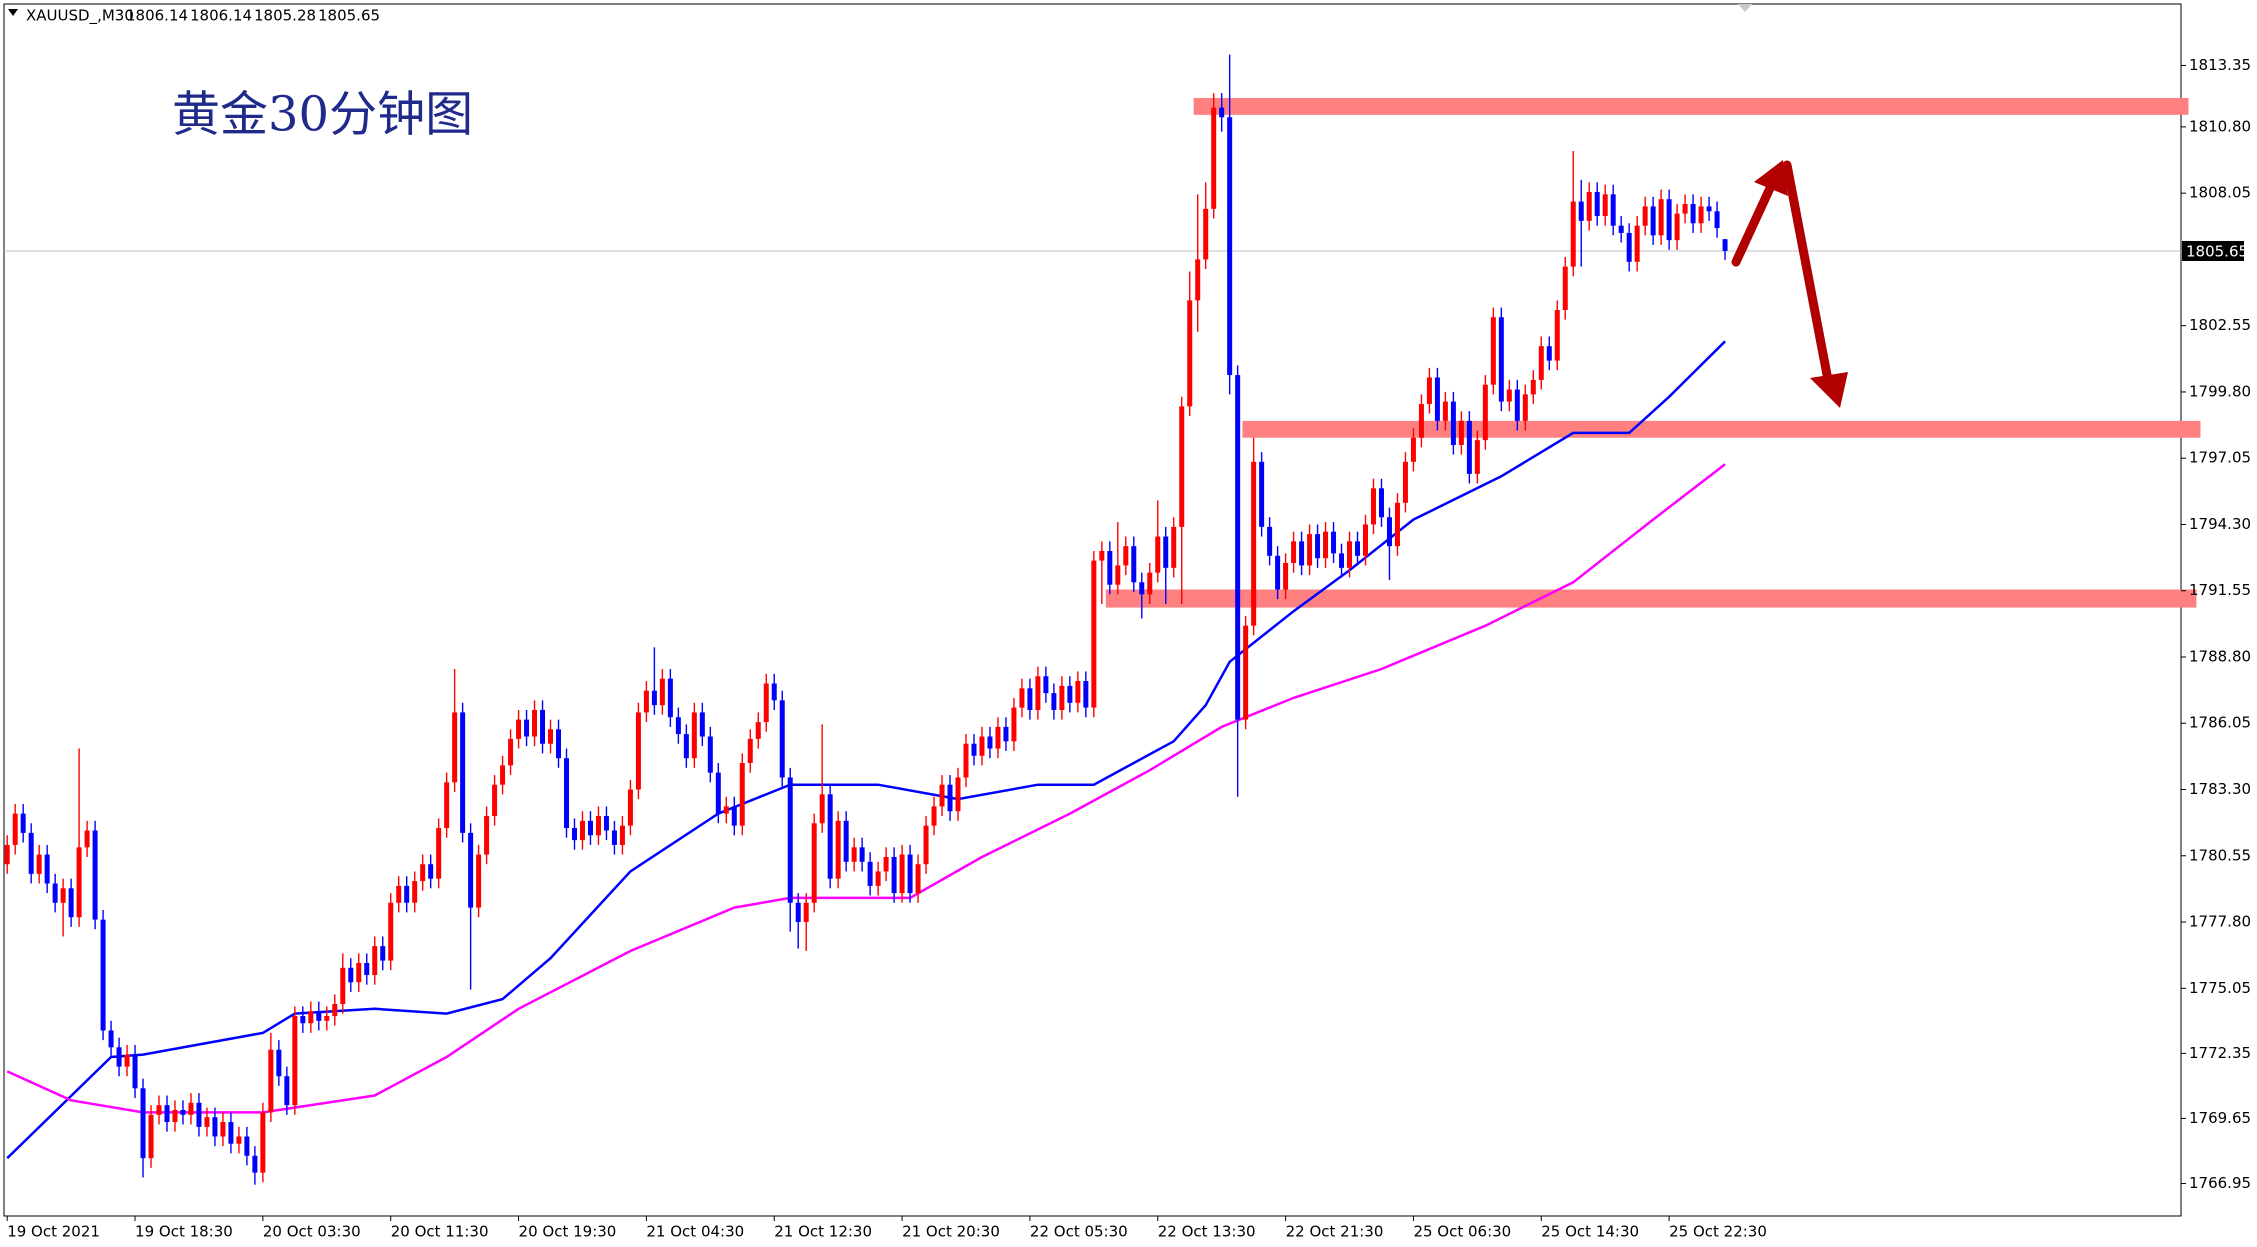  Describe the element at coordinates (440, 1232) in the screenshot. I see `x-tick-label: 20 Oct 11:30` at that location.